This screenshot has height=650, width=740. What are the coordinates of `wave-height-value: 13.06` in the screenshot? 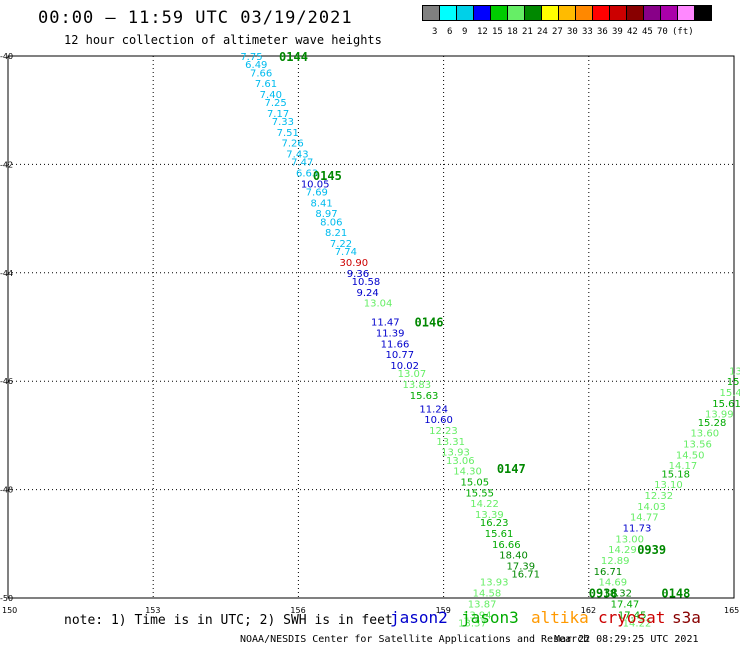 It's located at (460, 461).